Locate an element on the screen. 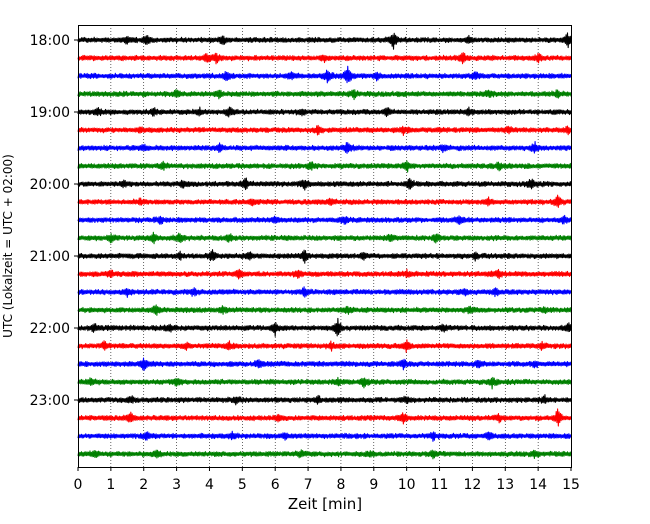 The width and height of the screenshot is (650, 524). x-tick-label: 2 is located at coordinates (143, 485).